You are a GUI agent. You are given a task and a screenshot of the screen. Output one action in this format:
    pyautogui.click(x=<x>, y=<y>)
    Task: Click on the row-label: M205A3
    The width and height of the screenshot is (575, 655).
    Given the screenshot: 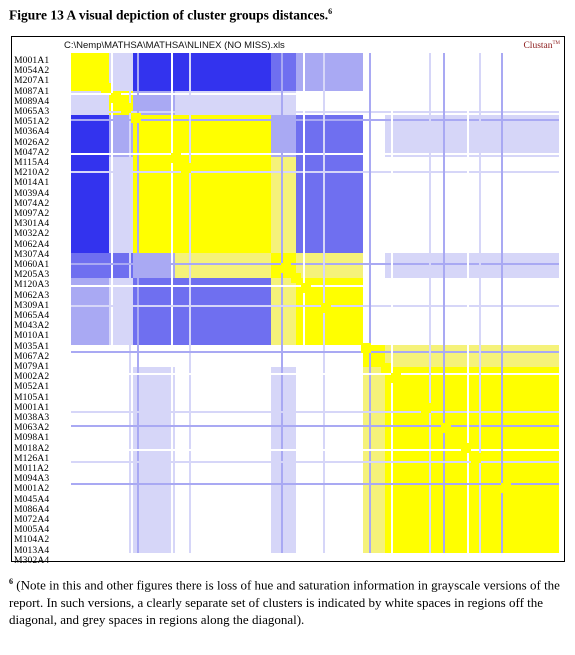 What is the action you would take?
    pyautogui.click(x=32, y=275)
    